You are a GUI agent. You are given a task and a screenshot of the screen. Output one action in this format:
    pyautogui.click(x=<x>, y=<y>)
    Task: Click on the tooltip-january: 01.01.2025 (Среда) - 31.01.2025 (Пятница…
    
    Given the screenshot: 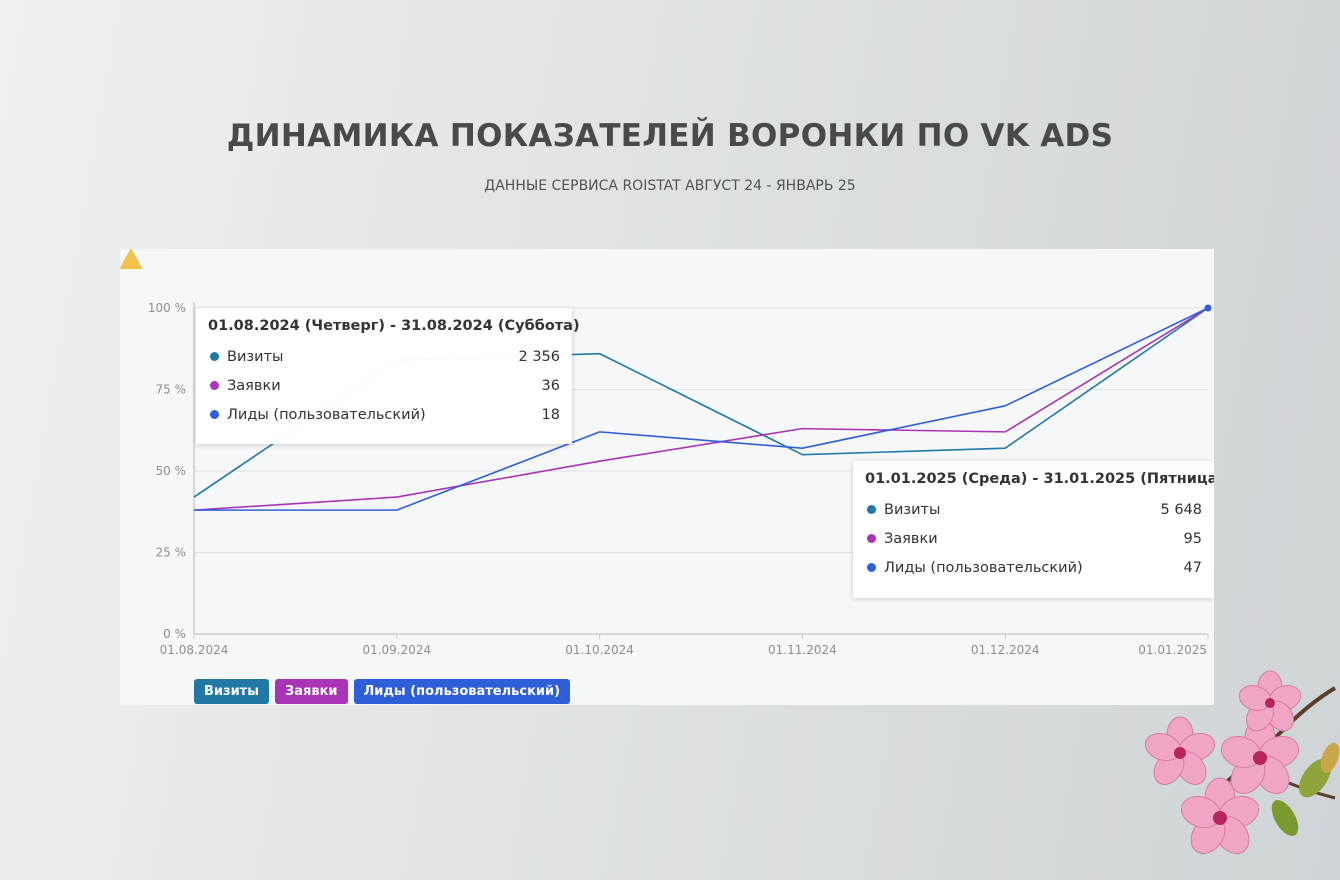 What is the action you would take?
    pyautogui.click(x=1033, y=529)
    